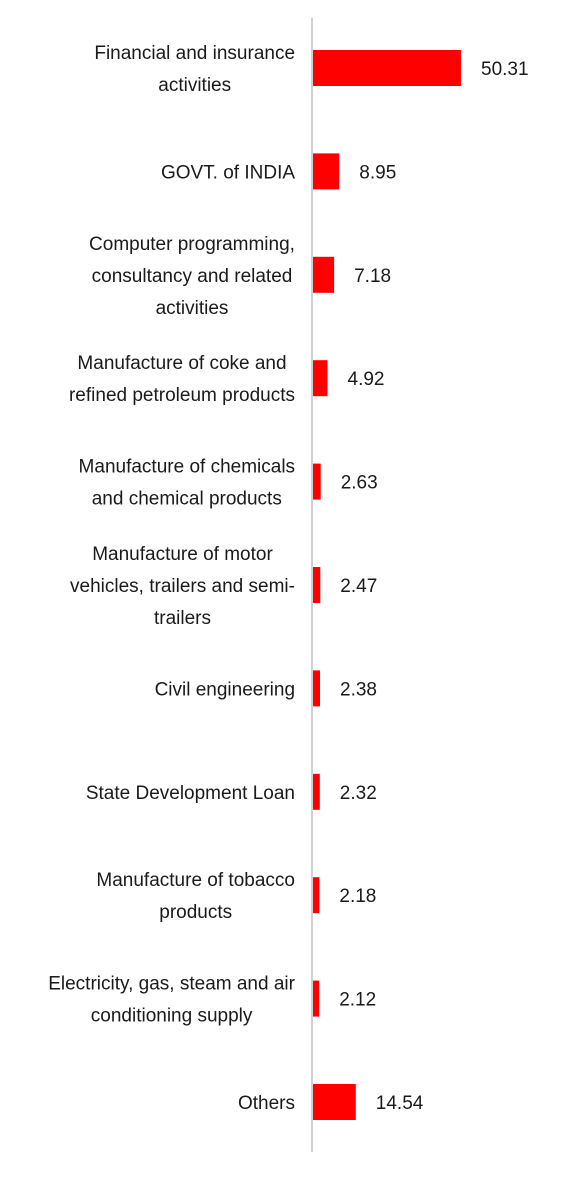 The height and width of the screenshot is (1182, 570). What do you see at coordinates (359, 483) in the screenshot?
I see `value-label-5: 2.63` at bounding box center [359, 483].